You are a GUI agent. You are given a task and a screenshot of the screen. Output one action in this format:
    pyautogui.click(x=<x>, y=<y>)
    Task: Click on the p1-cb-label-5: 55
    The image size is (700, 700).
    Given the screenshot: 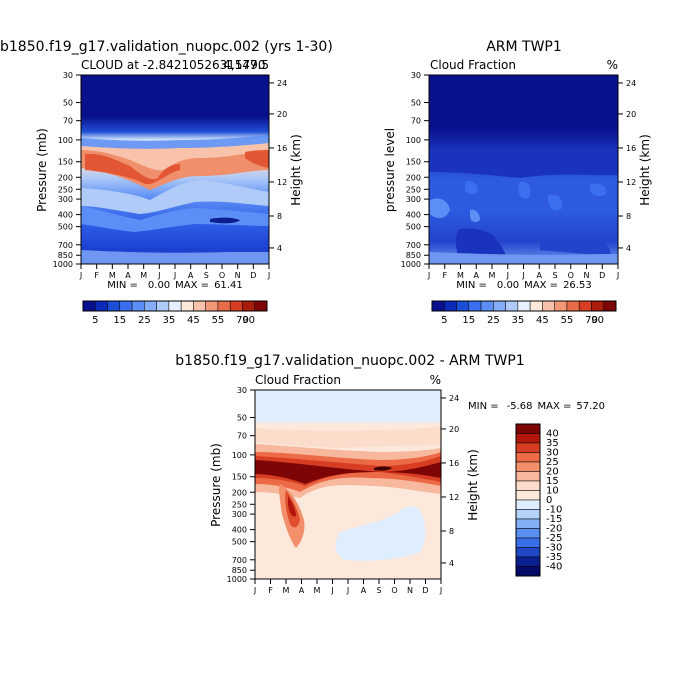 What is the action you would take?
    pyautogui.click(x=218, y=320)
    